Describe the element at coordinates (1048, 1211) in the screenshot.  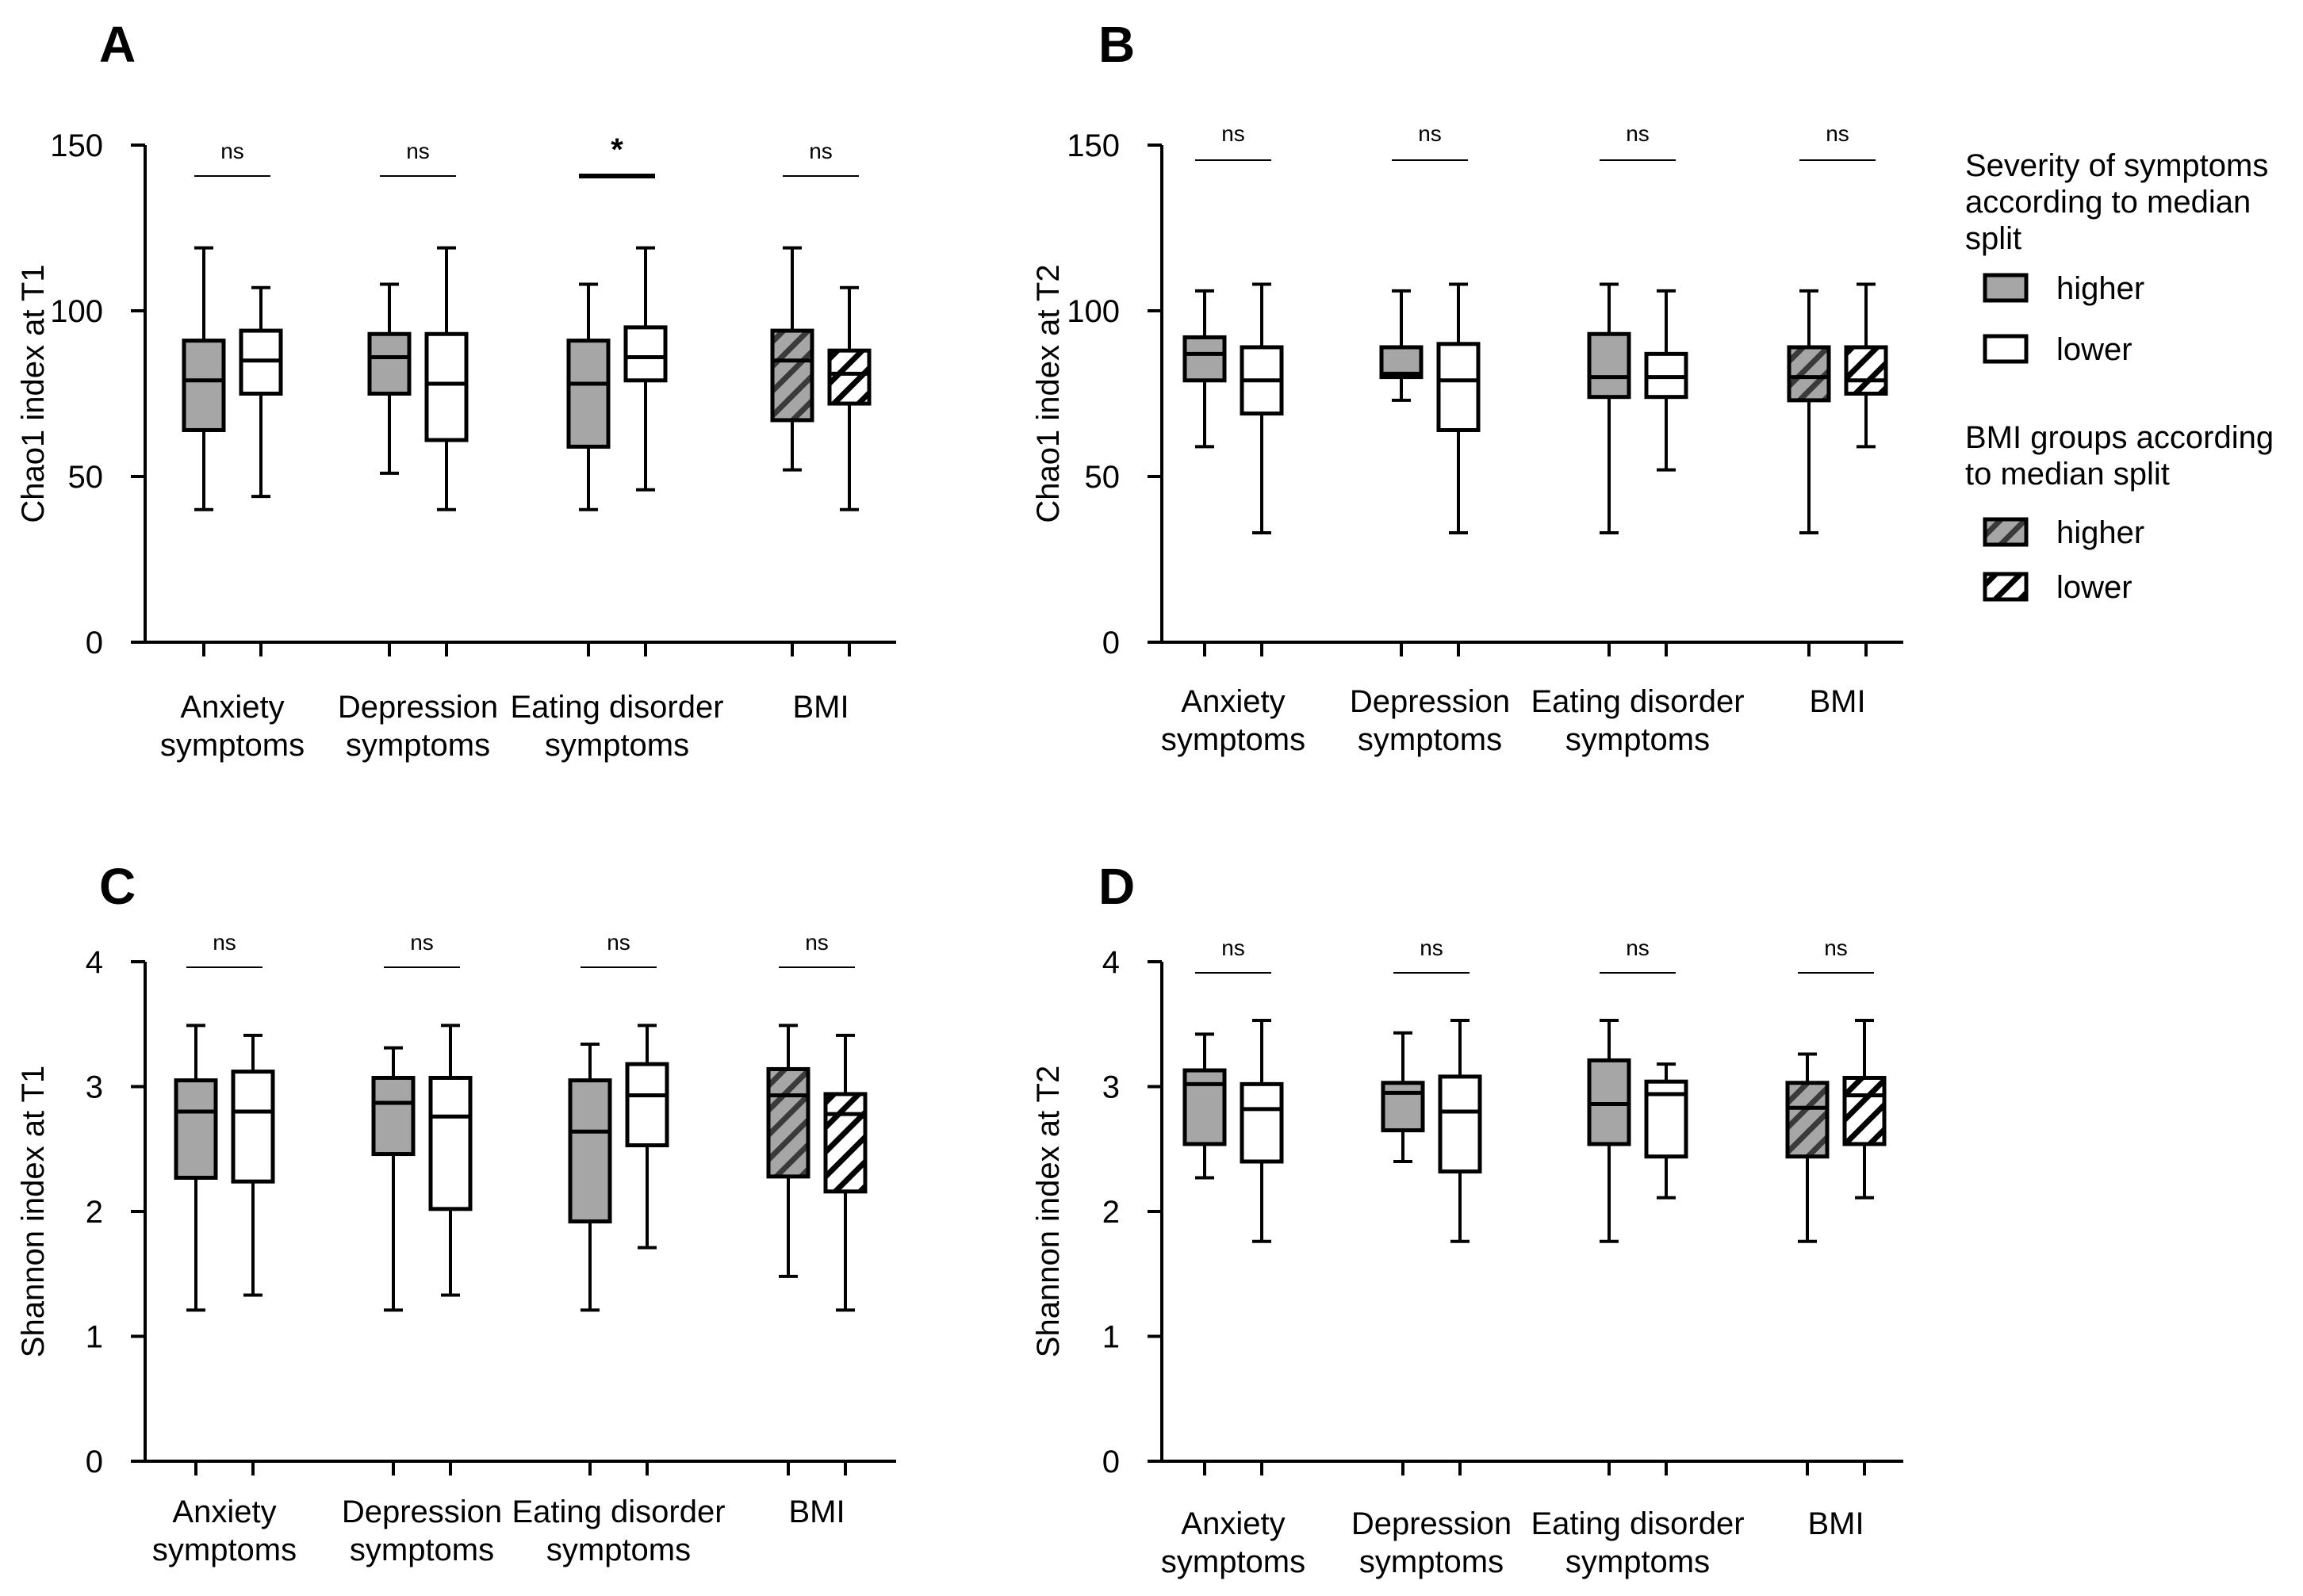
I see `y-axis-label: Shannon index at T2` at that location.